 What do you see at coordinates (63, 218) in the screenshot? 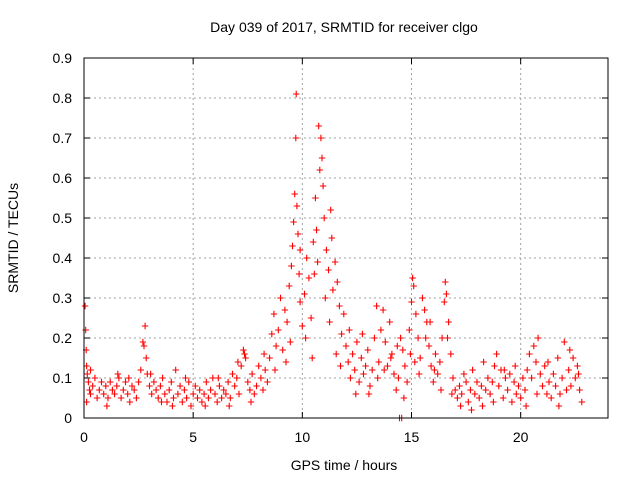
I see `y-tick-label: 0.5` at bounding box center [63, 218].